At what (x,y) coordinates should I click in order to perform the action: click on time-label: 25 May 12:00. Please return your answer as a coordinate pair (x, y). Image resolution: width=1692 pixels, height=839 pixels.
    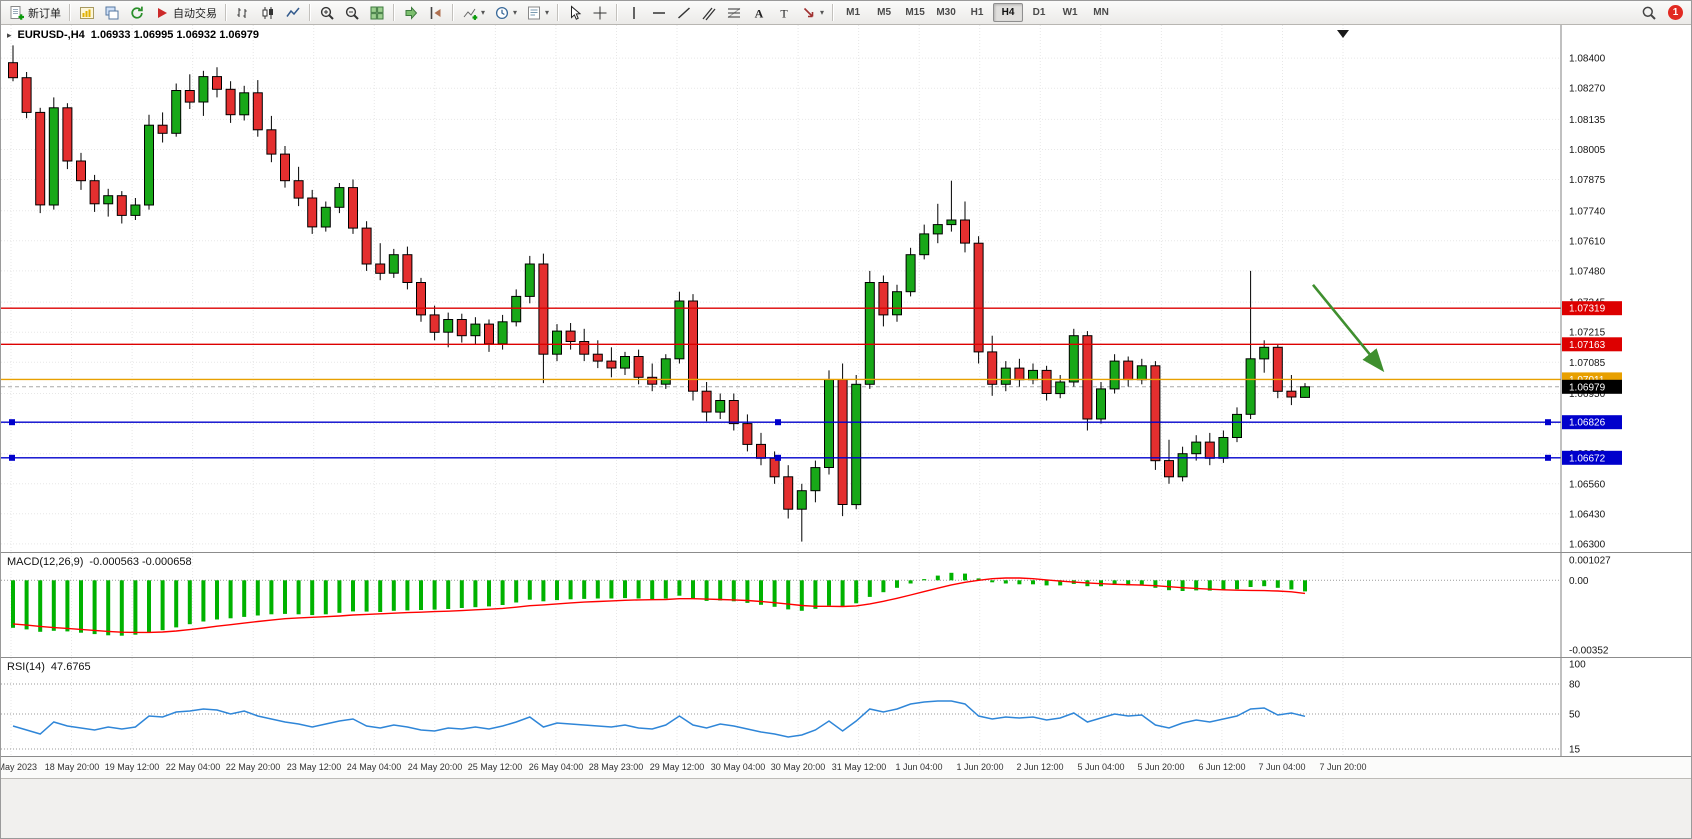
    Looking at the image, I should click on (495, 767).